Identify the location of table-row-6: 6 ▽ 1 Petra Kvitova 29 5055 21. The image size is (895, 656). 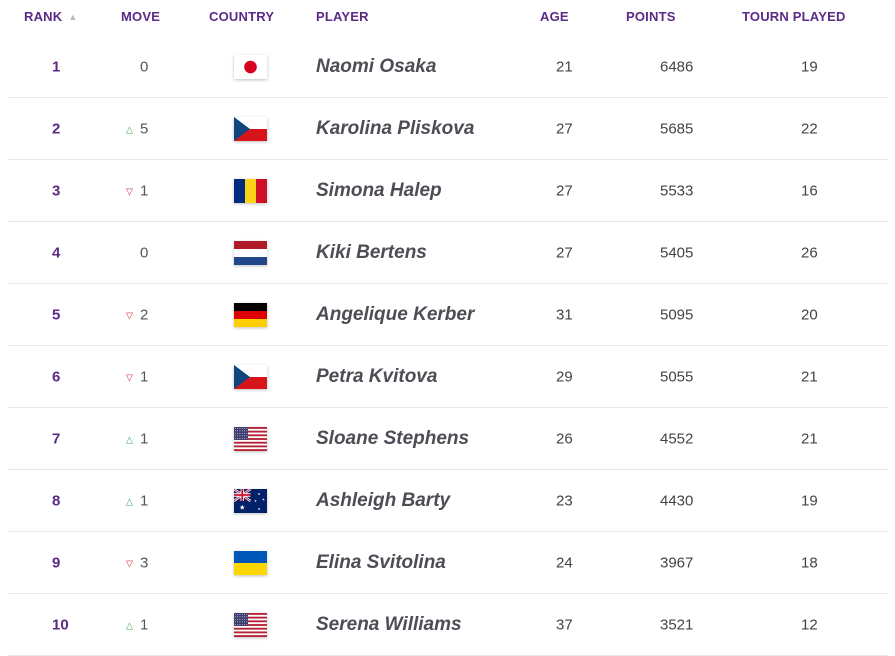
(448, 377).